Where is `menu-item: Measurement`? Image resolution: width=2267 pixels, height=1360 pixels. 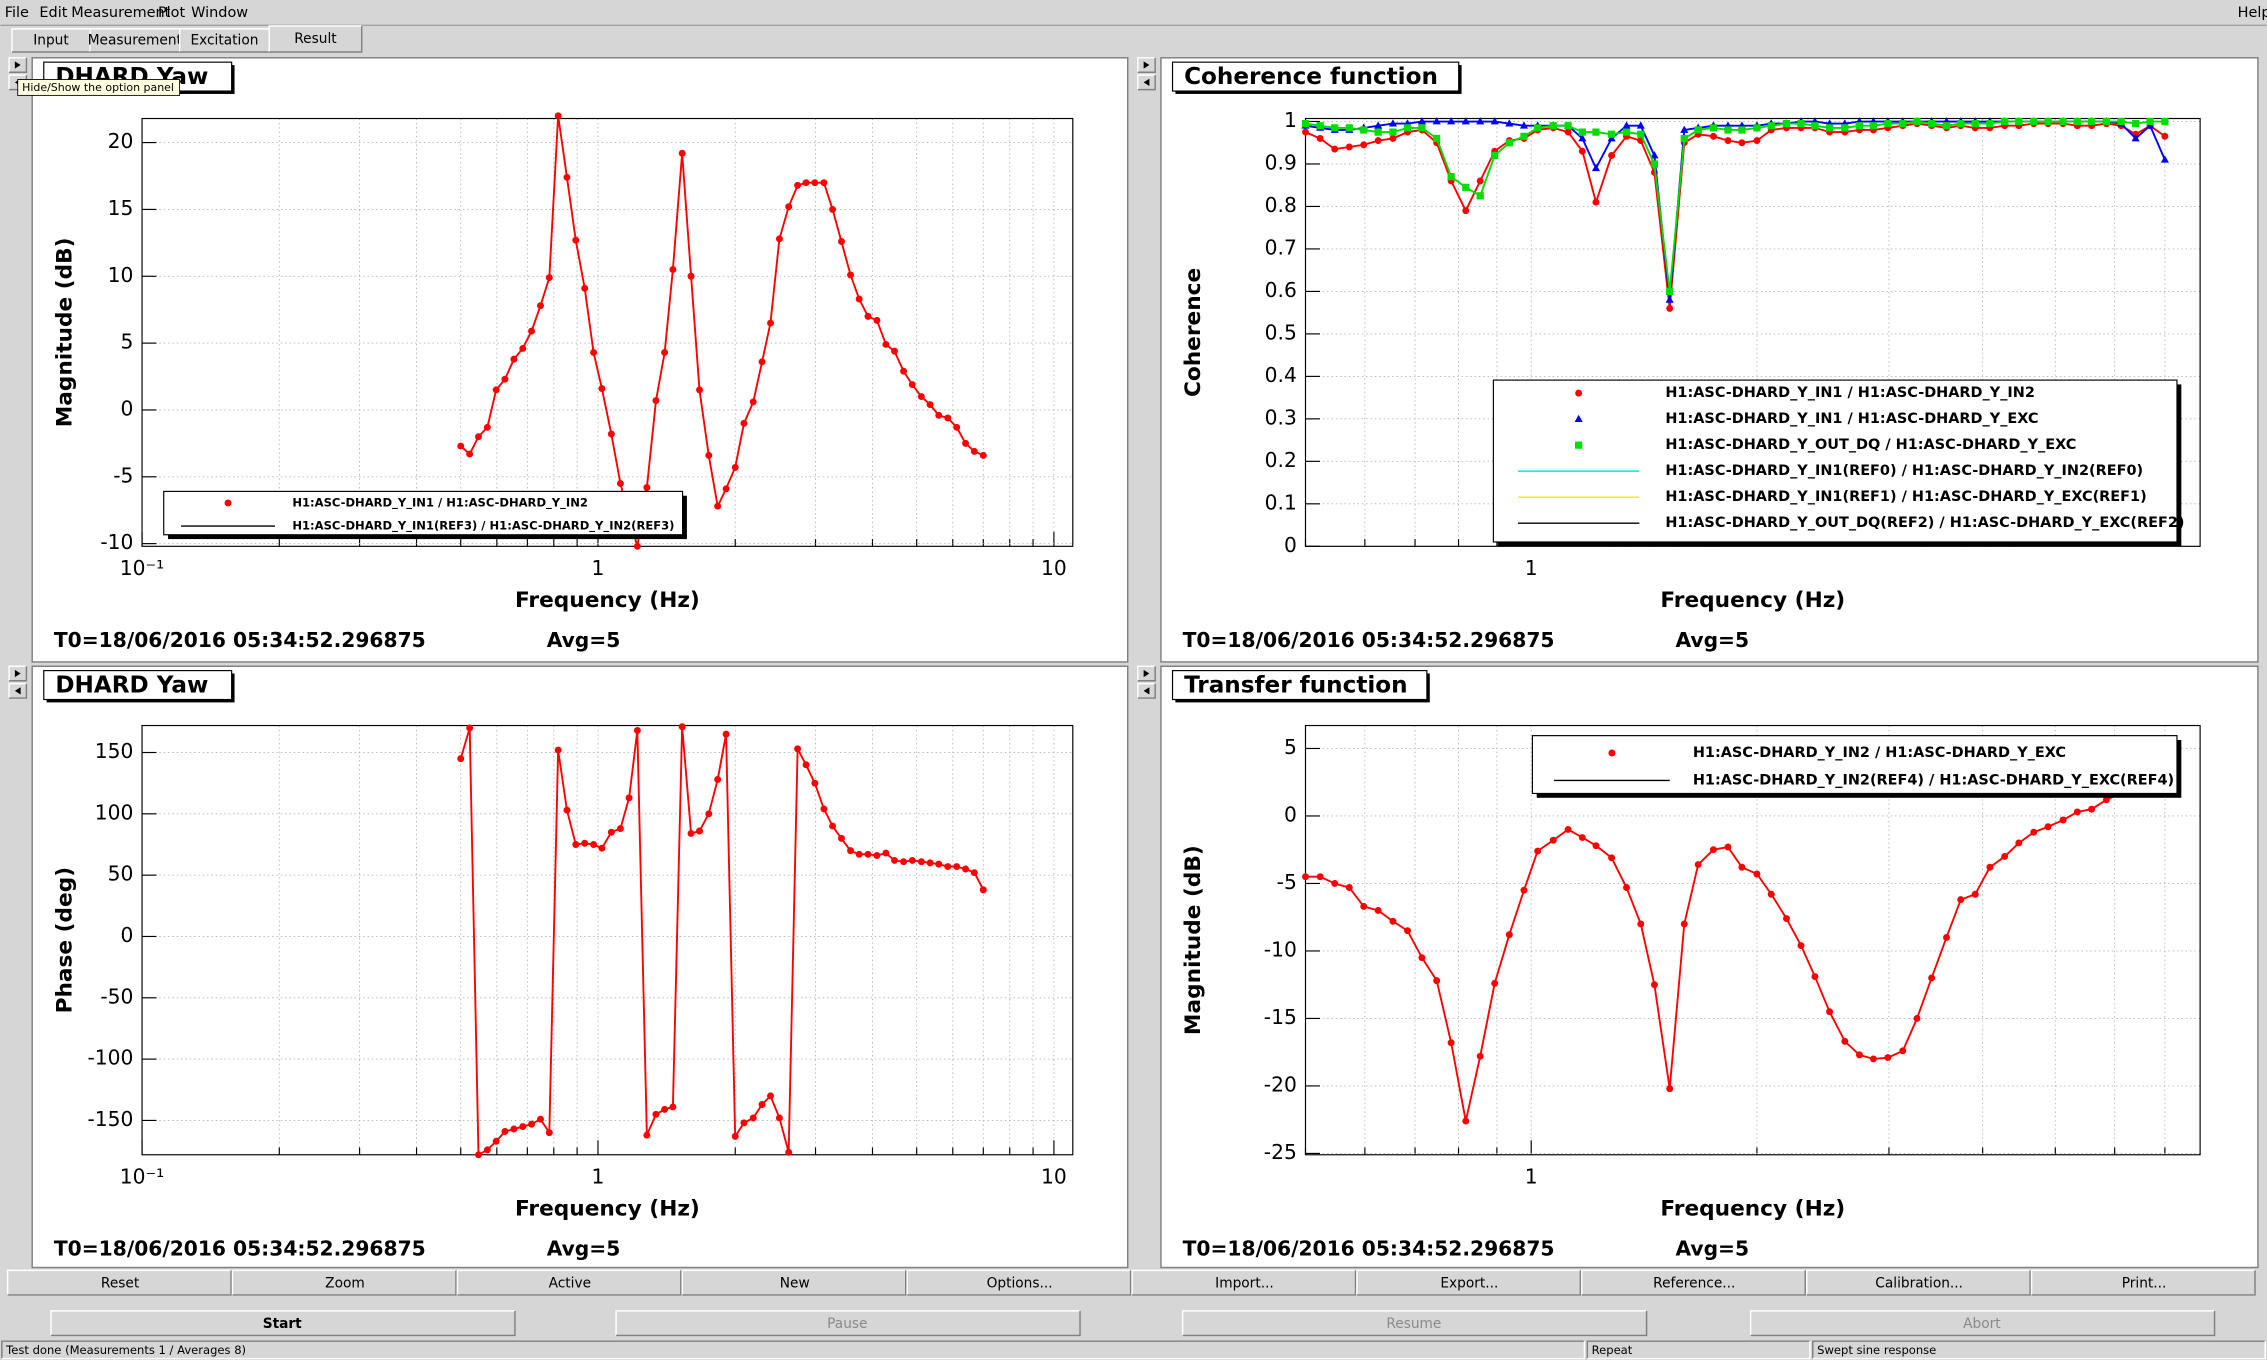 menu-item: Measurement is located at coordinates (120, 13).